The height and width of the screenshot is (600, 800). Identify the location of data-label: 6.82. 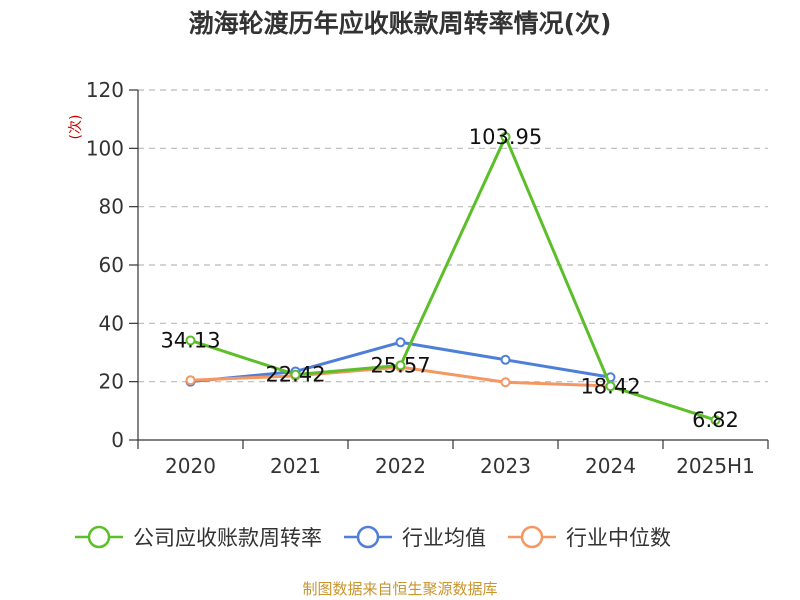
(715, 420).